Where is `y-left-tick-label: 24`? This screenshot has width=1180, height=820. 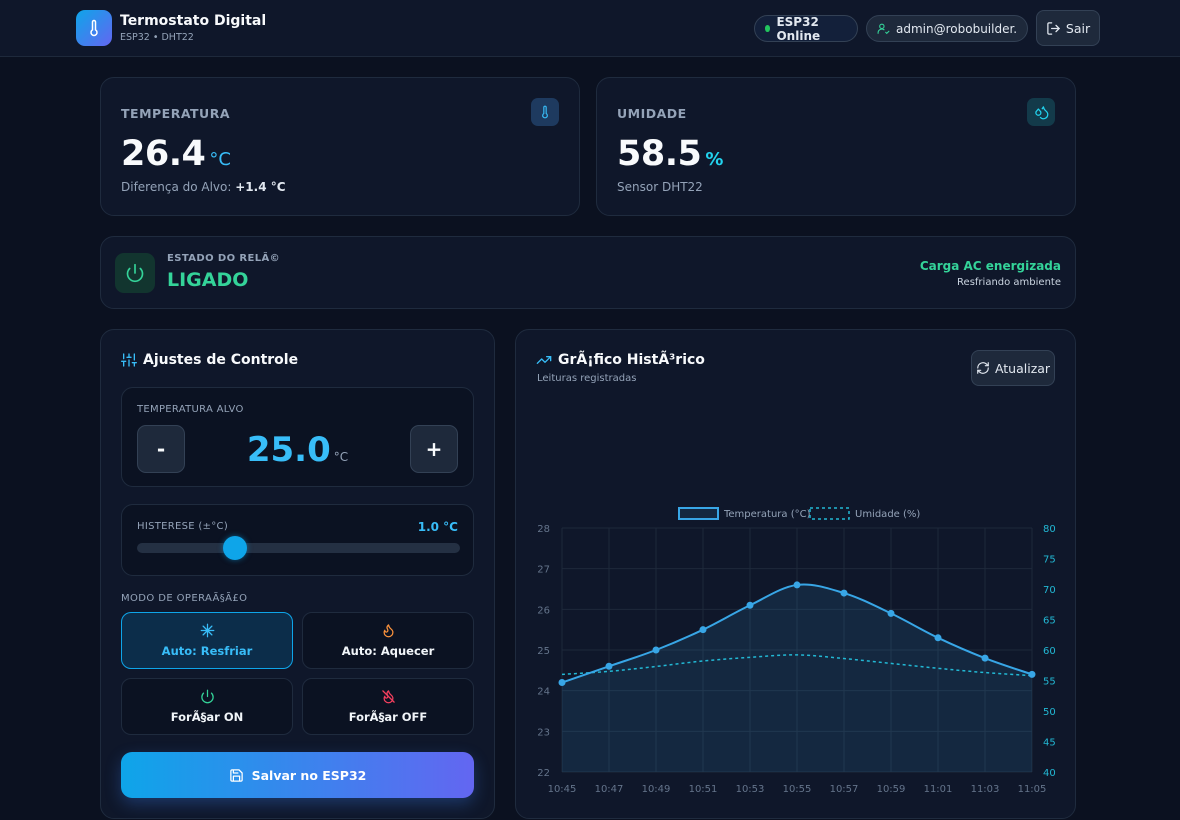
y-left-tick-label: 24 is located at coordinates (543, 692).